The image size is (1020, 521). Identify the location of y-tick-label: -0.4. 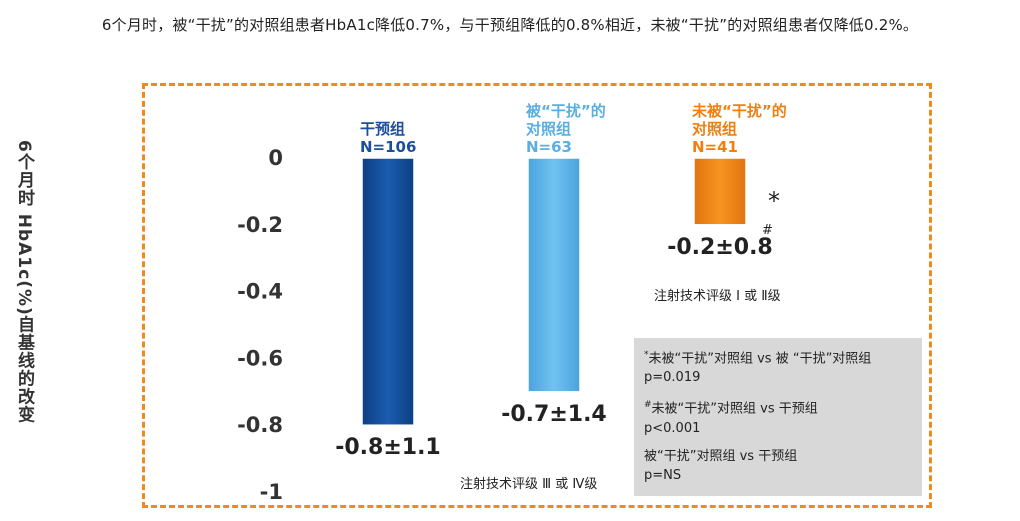
(260, 292).